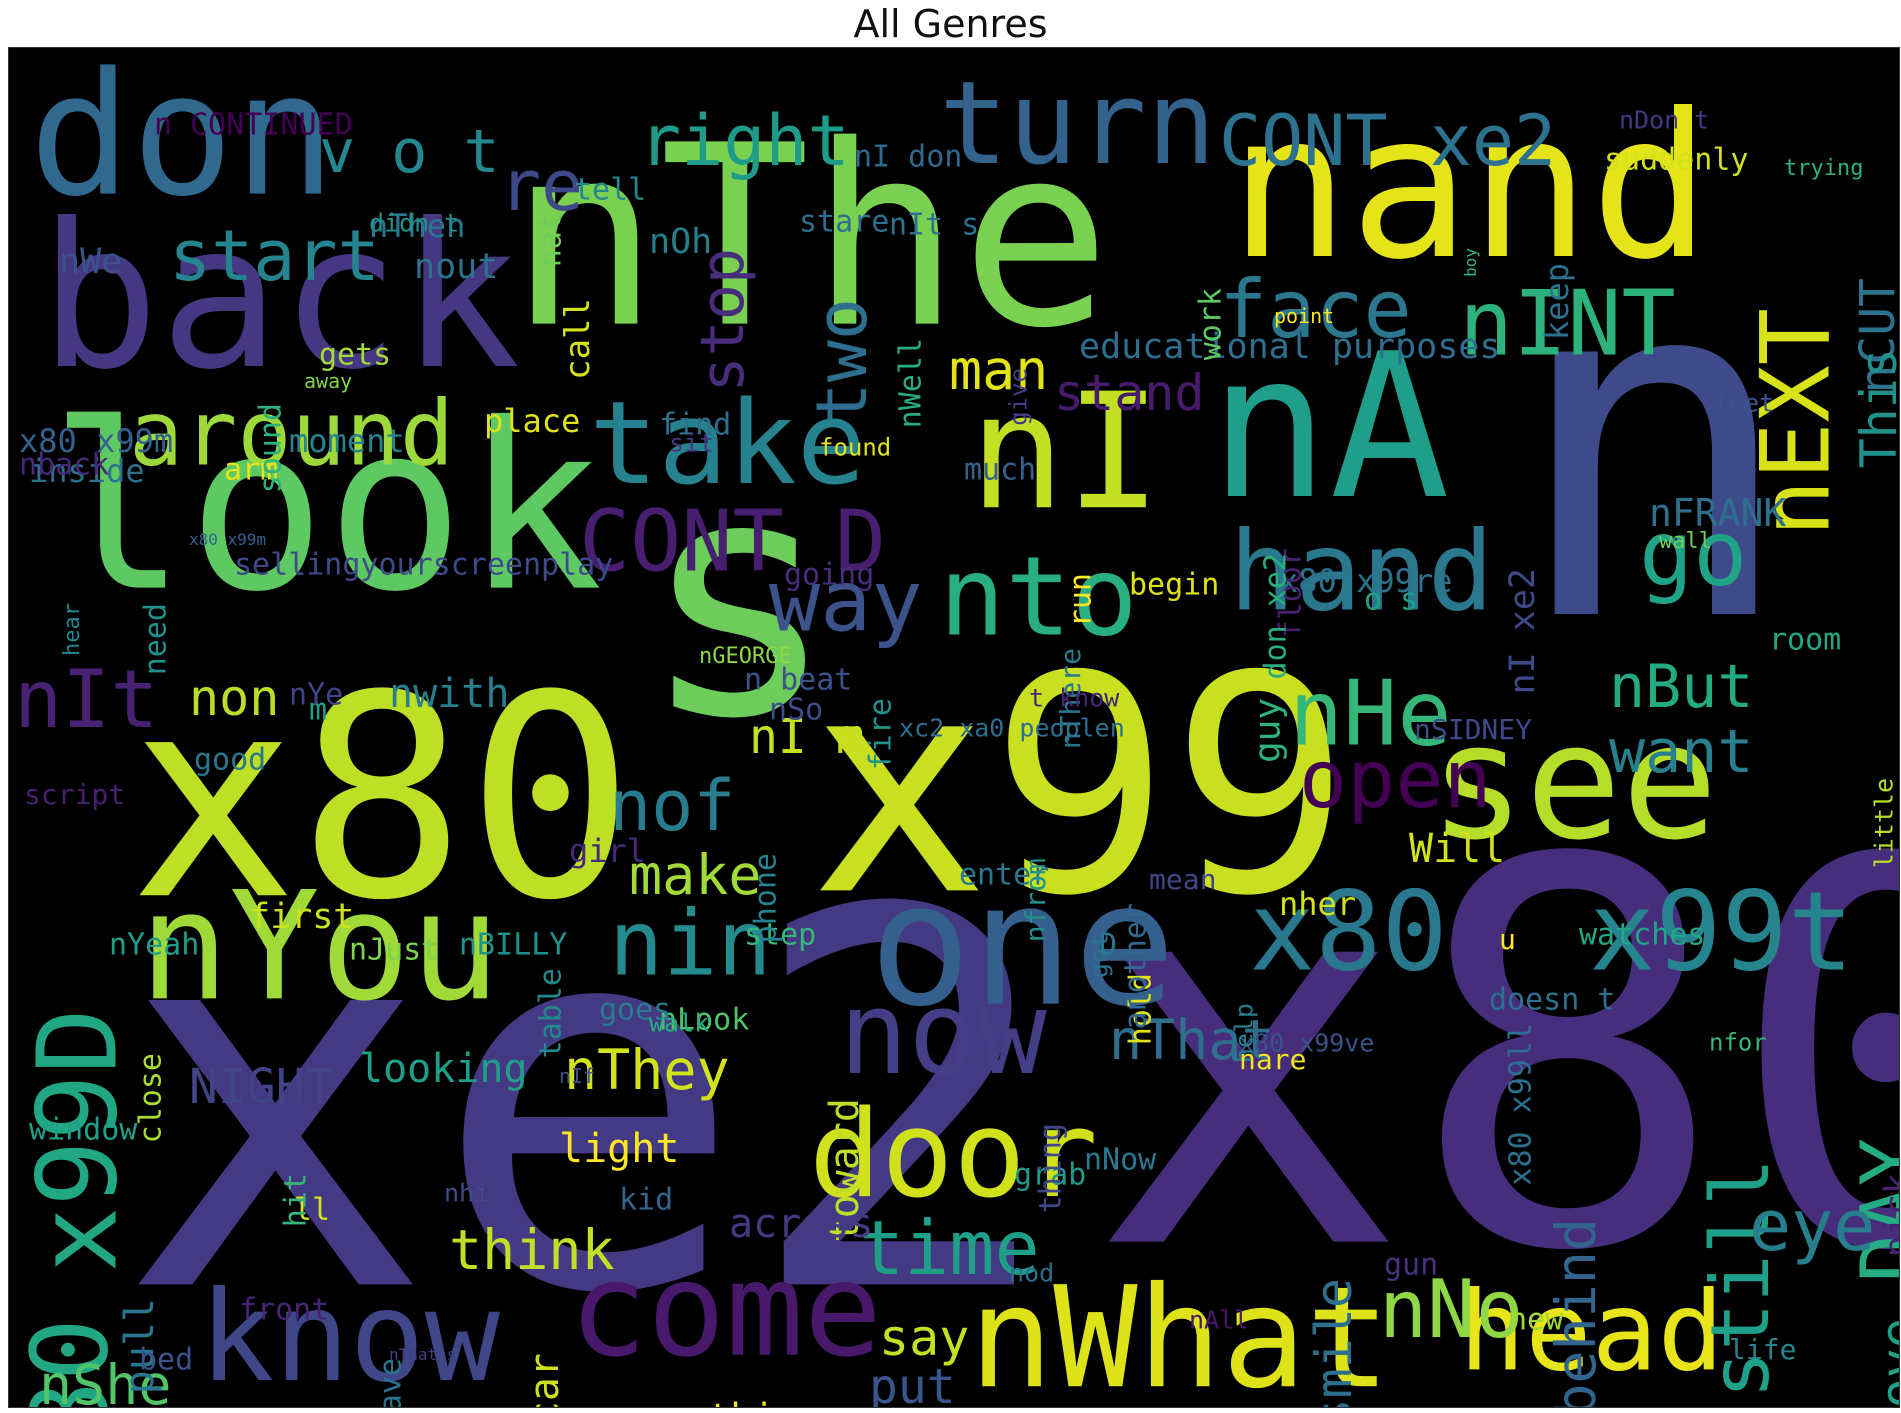  Describe the element at coordinates (166, 1360) in the screenshot. I see `word-bed: bed` at that location.